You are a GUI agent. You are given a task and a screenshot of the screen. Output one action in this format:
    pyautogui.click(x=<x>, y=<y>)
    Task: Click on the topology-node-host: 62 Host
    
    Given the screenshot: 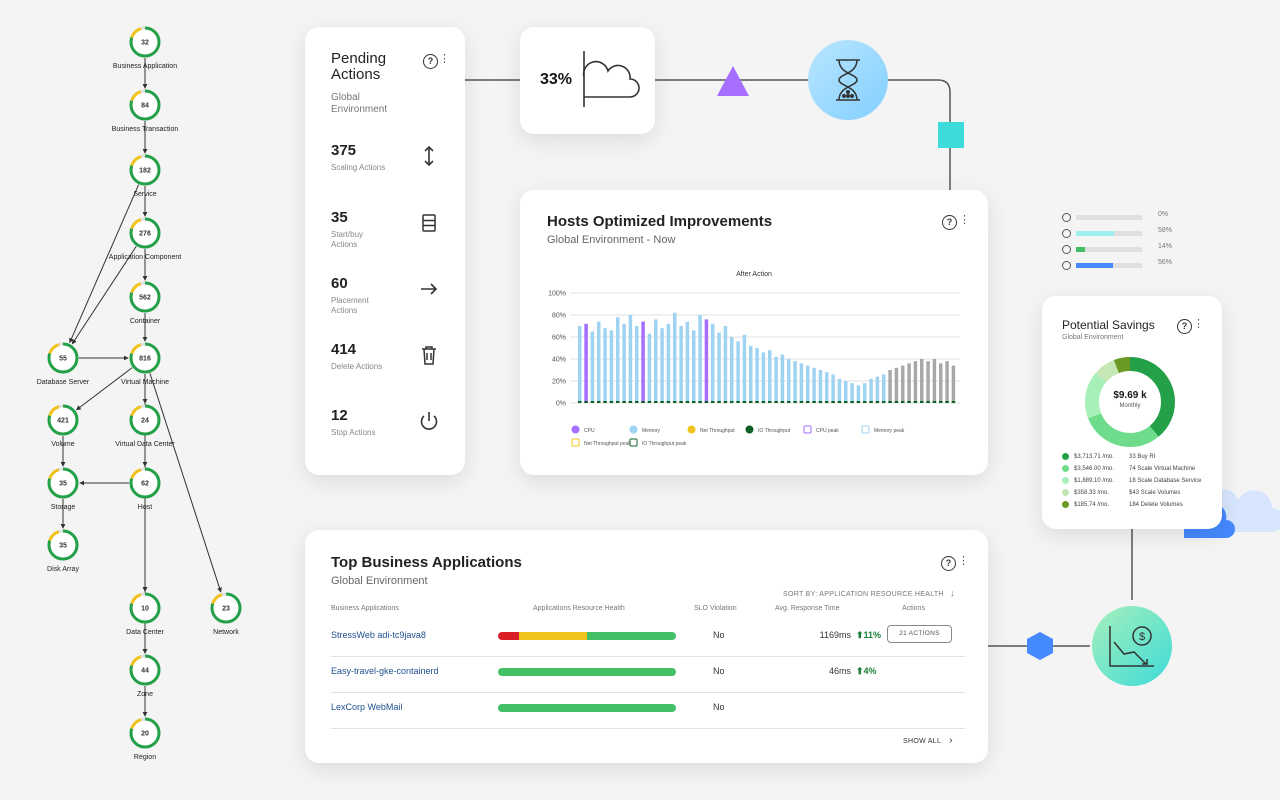 What is the action you would take?
    pyautogui.click(x=145, y=489)
    